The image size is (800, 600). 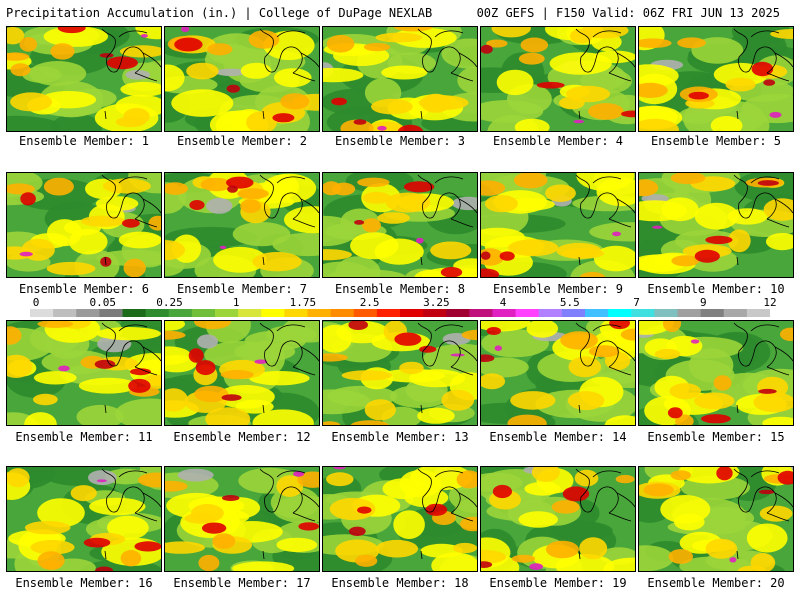 What do you see at coordinates (558, 289) in the screenshot?
I see `ensemble-member-label: Ensemble Member: 9` at bounding box center [558, 289].